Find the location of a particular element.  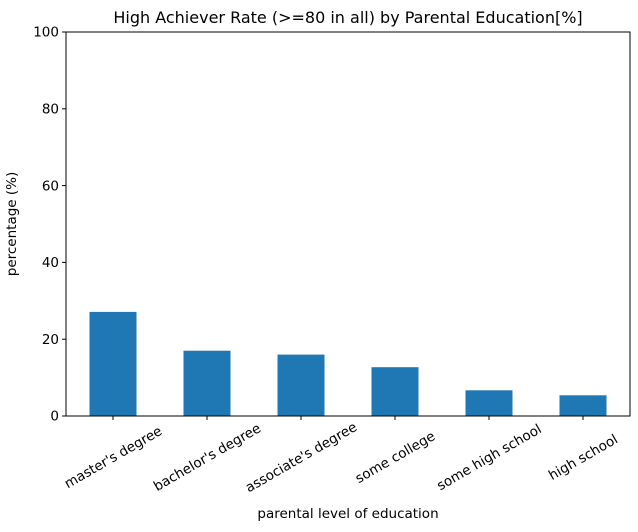

x-tick-label-some-college: some college is located at coordinates (395, 457).